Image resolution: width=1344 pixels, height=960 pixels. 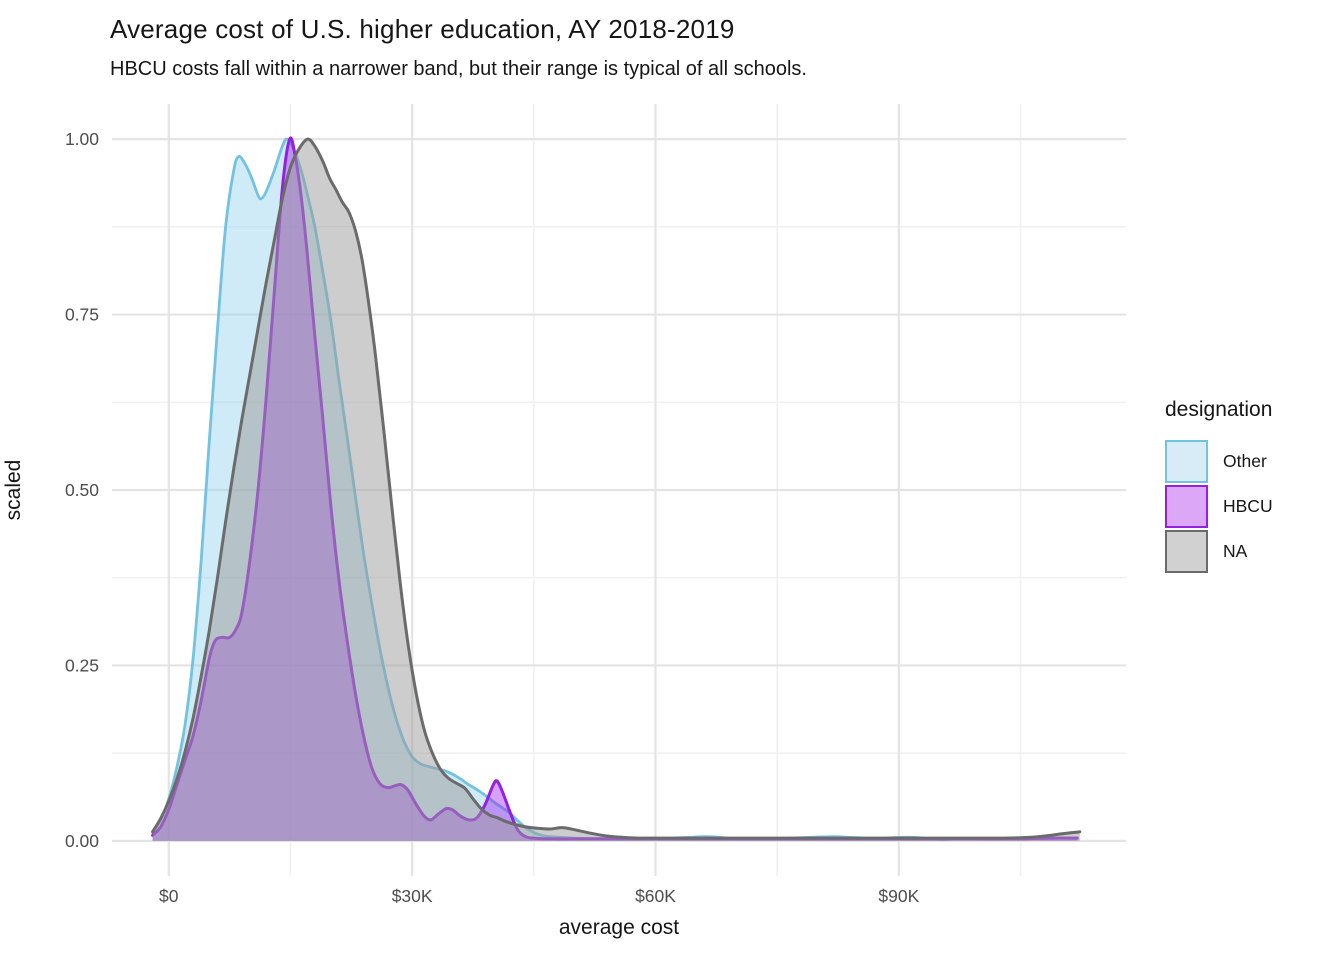 What do you see at coordinates (82, 139) in the screenshot?
I see `y-tick-label: 1.00` at bounding box center [82, 139].